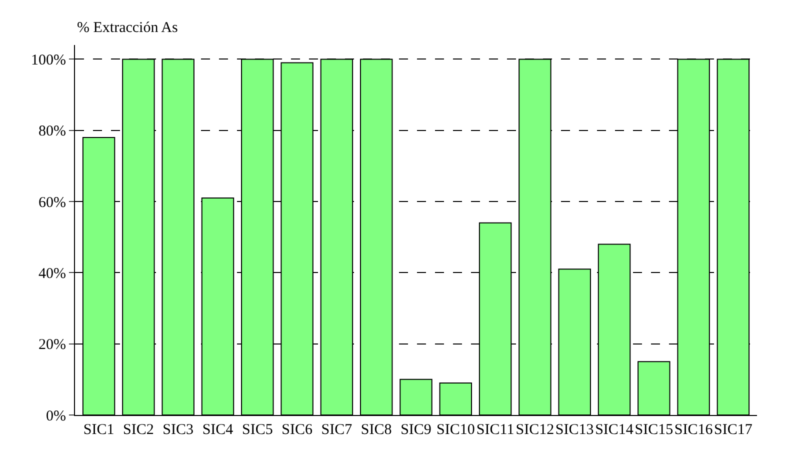  What do you see at coordinates (535, 430) in the screenshot?
I see `x-tick-label: SIC12` at bounding box center [535, 430].